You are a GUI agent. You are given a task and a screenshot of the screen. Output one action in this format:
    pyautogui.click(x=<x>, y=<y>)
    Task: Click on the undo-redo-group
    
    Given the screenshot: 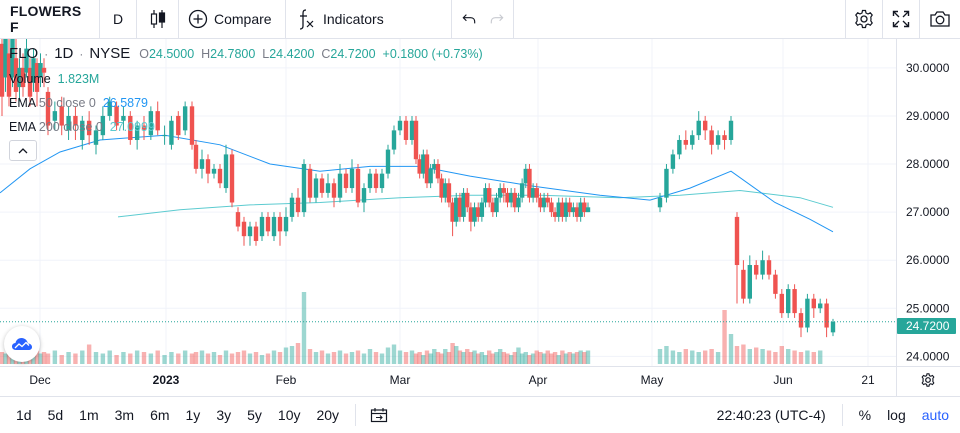 What is the action you would take?
    pyautogui.click(x=483, y=19)
    